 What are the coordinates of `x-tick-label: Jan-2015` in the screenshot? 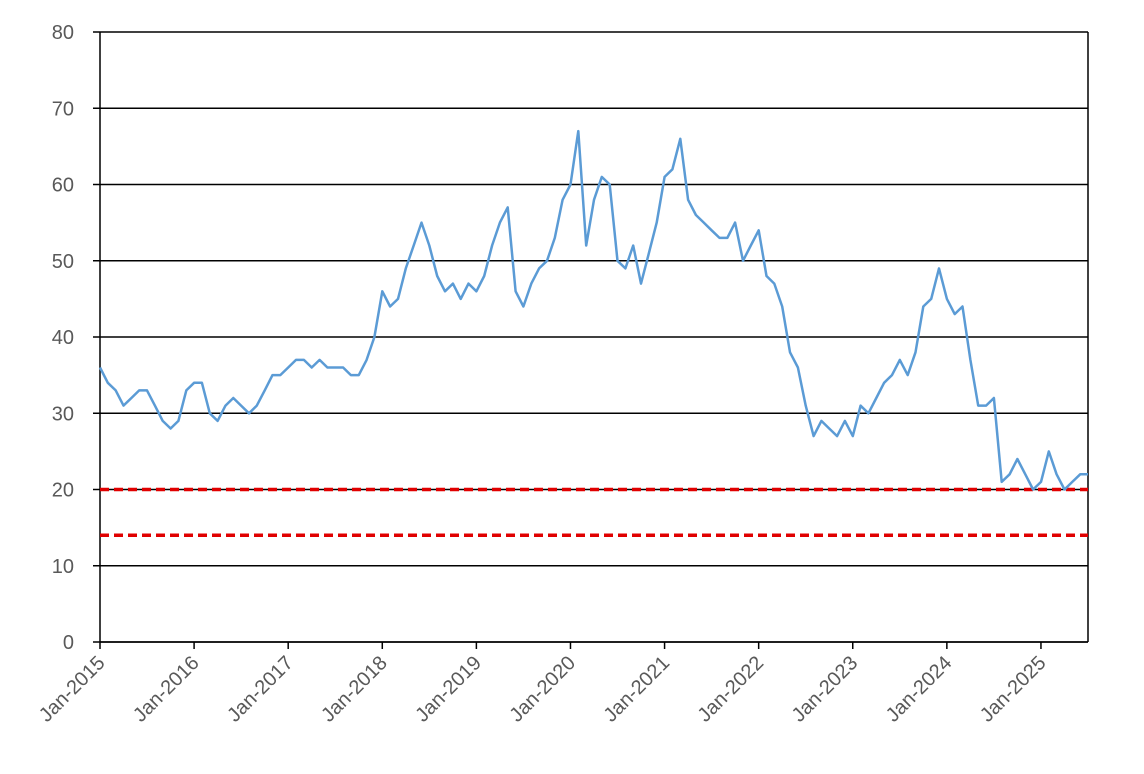 It's located at (72, 689).